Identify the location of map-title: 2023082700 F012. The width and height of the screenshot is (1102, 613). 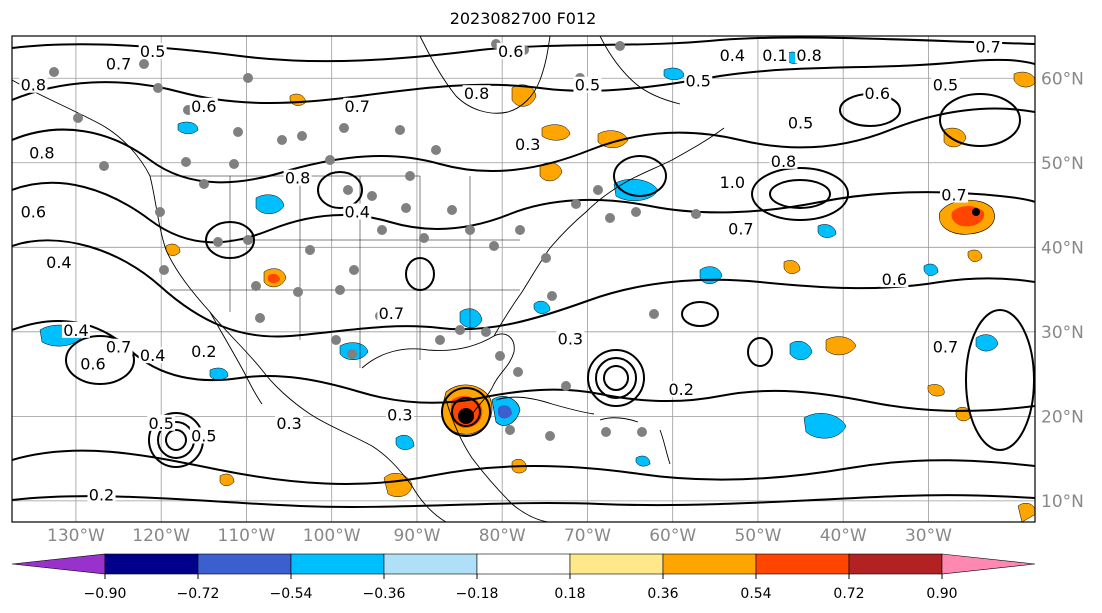
(523, 18).